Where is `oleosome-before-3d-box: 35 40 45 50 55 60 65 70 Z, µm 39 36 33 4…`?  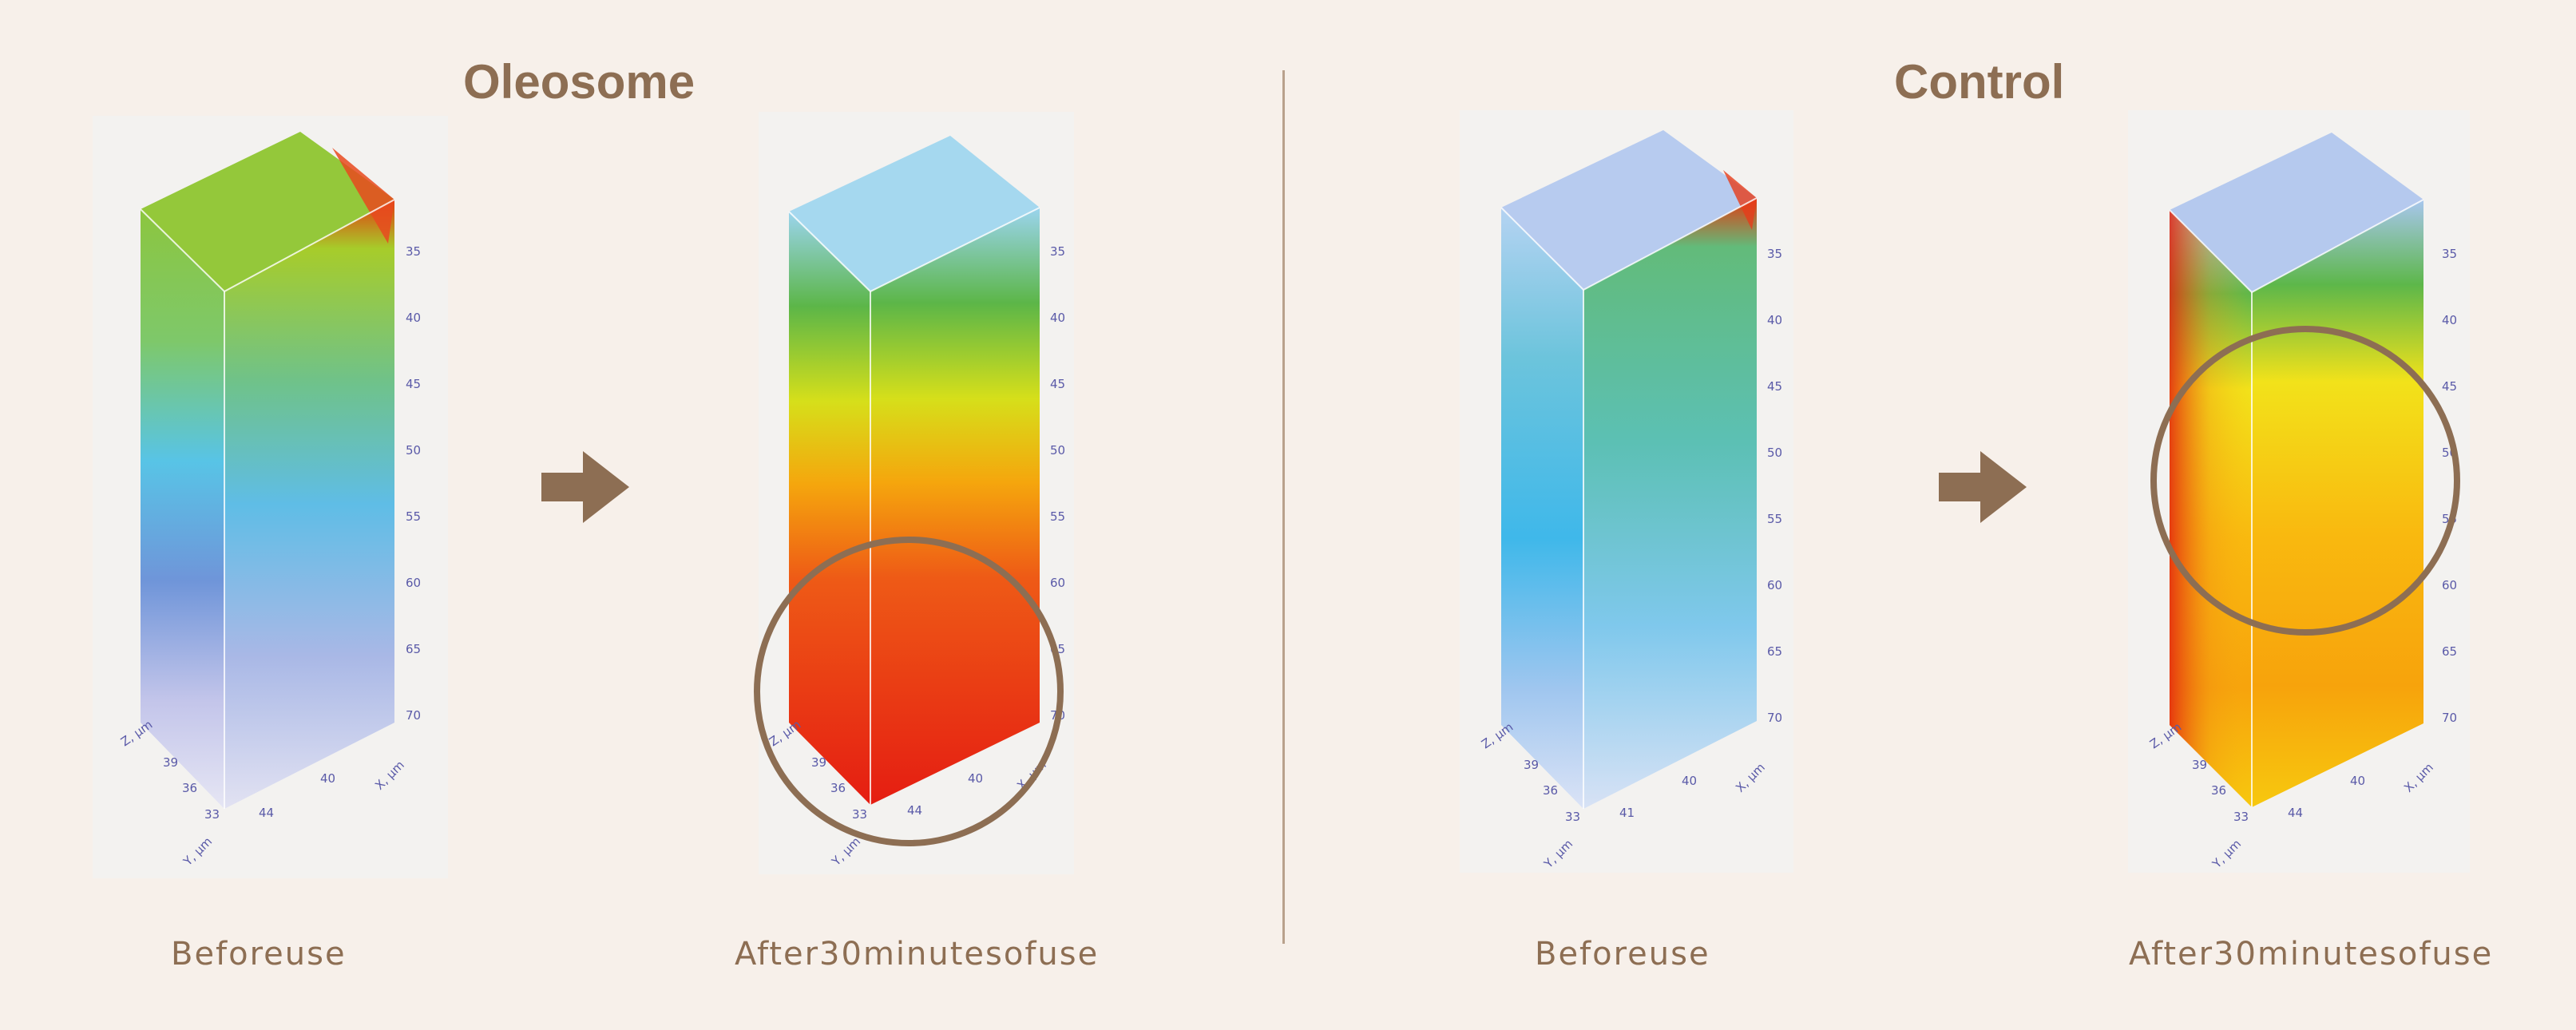
oleosome-before-3d-box: 35 40 45 50 55 60 65 70 Z, µm 39 36 33 4… is located at coordinates (270, 497).